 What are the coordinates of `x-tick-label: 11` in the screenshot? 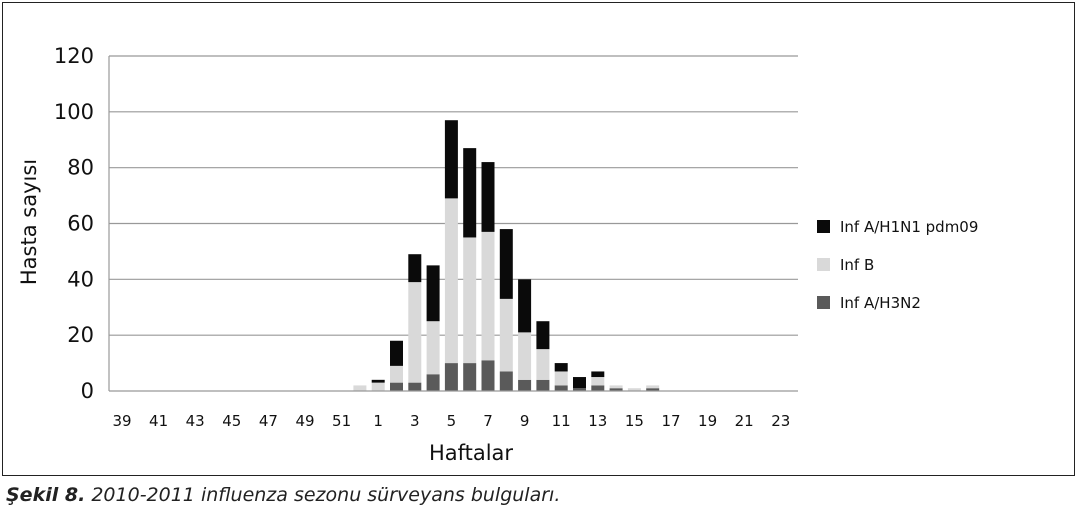 It's located at (561, 421).